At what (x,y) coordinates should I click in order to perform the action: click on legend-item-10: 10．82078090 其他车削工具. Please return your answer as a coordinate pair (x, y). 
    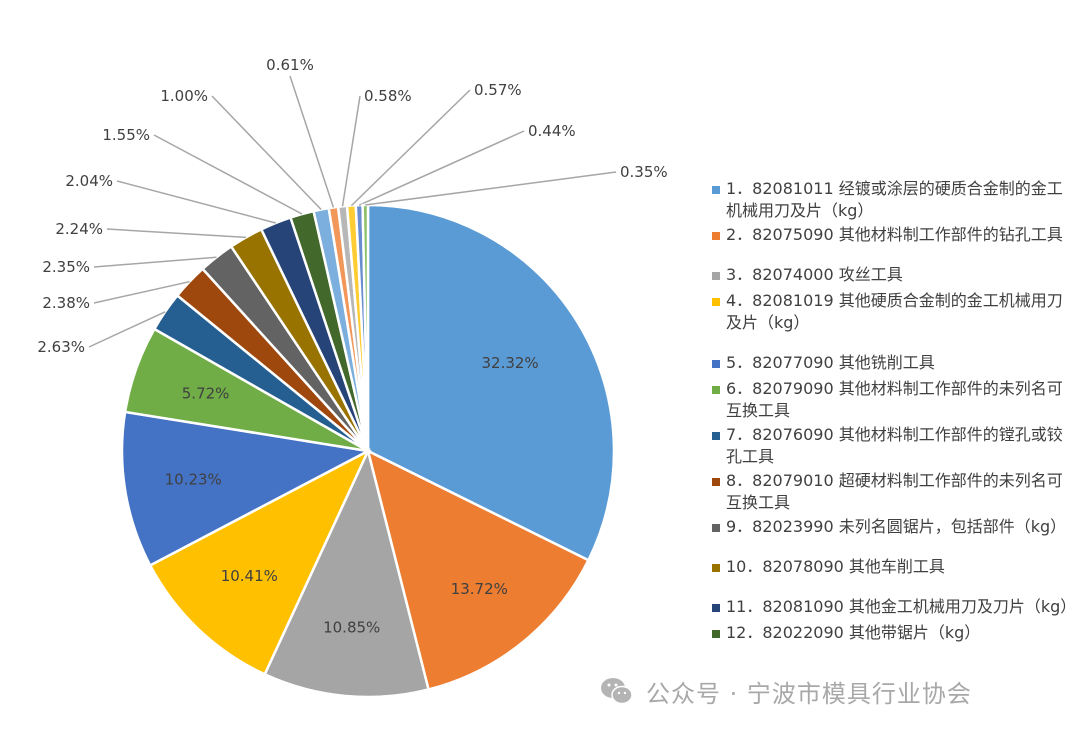
    Looking at the image, I should click on (892, 567).